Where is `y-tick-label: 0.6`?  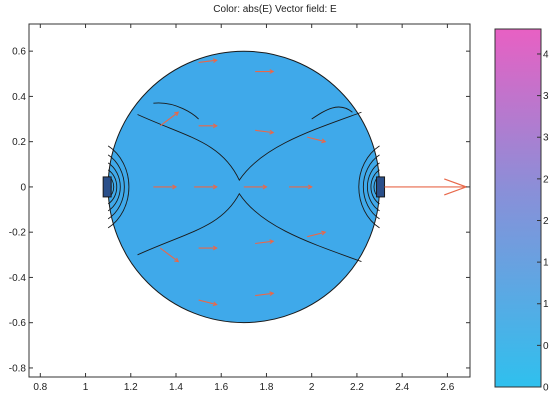
y-tick-label: 0.6 is located at coordinates (19, 52).